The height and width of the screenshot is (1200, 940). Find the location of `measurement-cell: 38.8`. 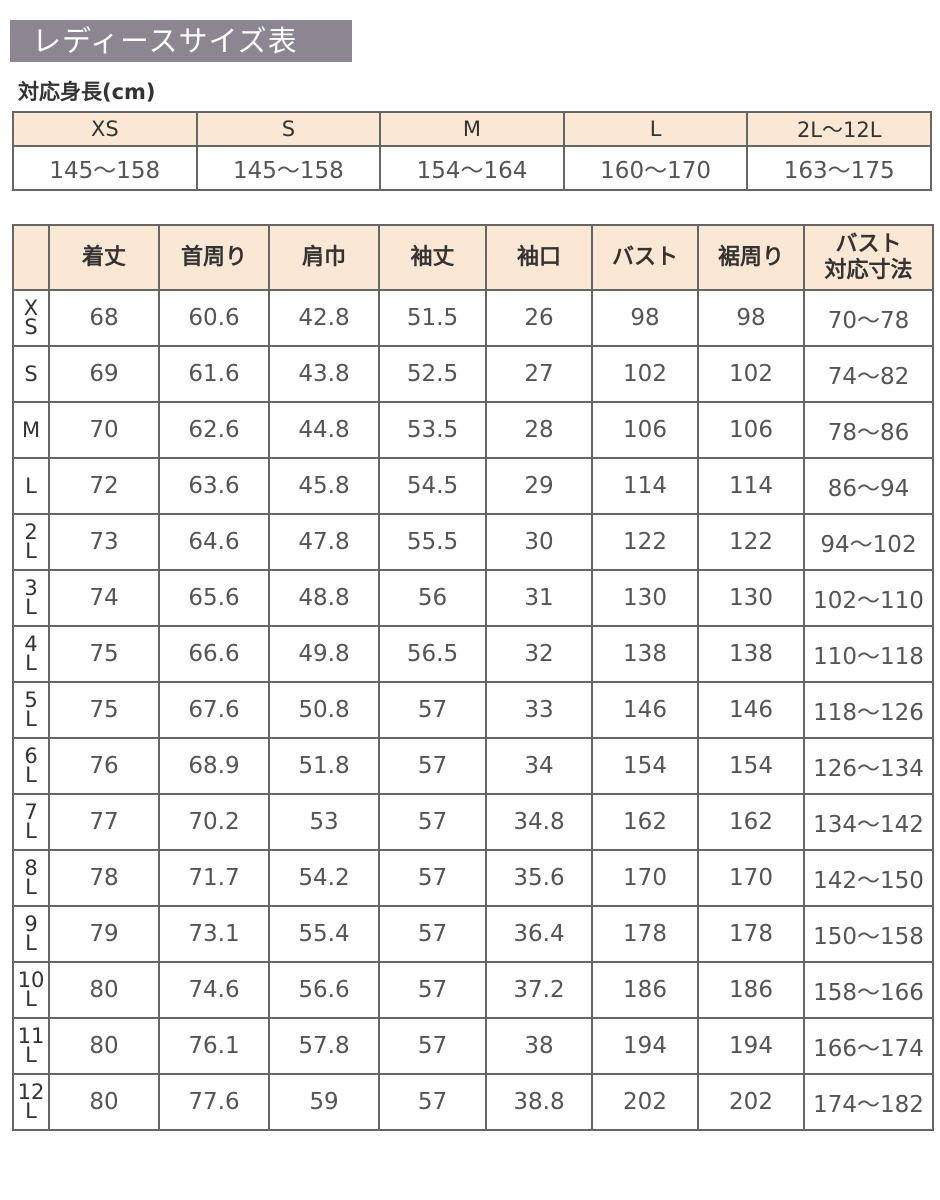

measurement-cell: 38.8 is located at coordinates (539, 1102).